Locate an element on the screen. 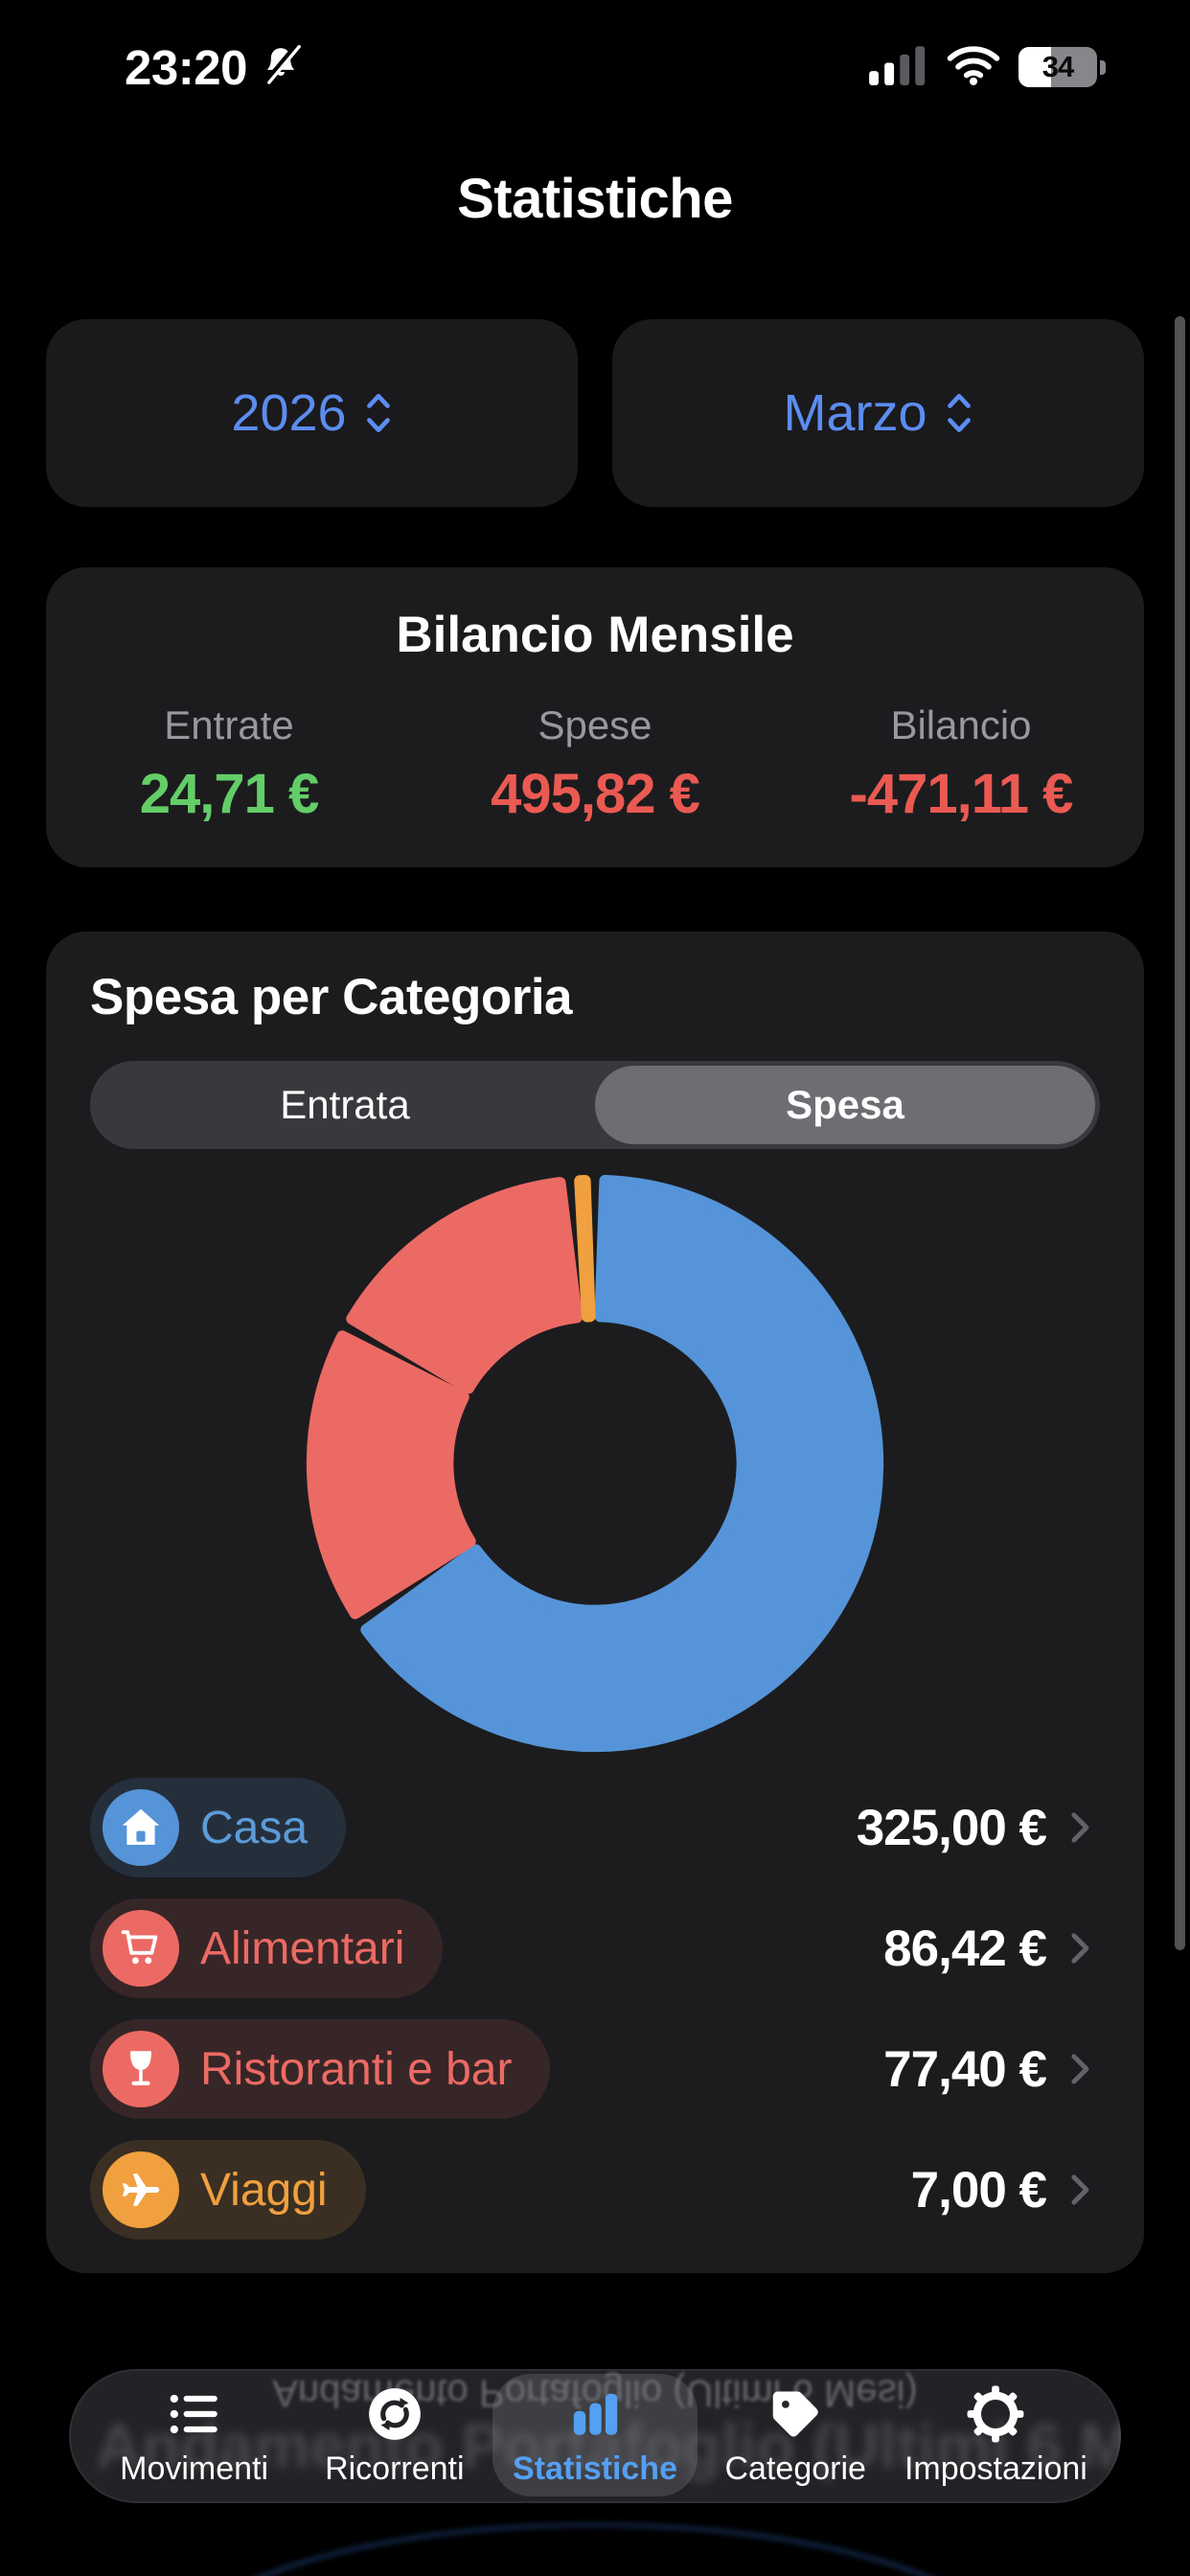 This screenshot has height=2576, width=1190. category-label: Ristoranti e bar is located at coordinates (357, 2069).